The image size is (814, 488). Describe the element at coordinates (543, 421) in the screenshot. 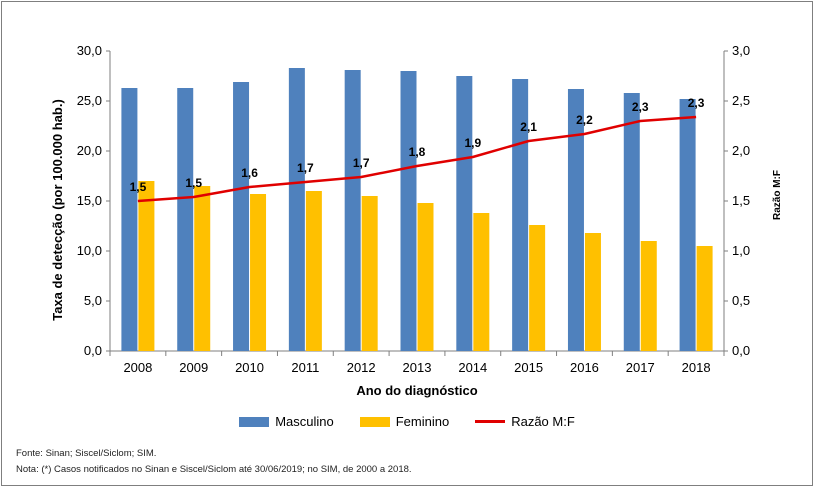

I see `legend-label-razao: Razão M:F` at that location.